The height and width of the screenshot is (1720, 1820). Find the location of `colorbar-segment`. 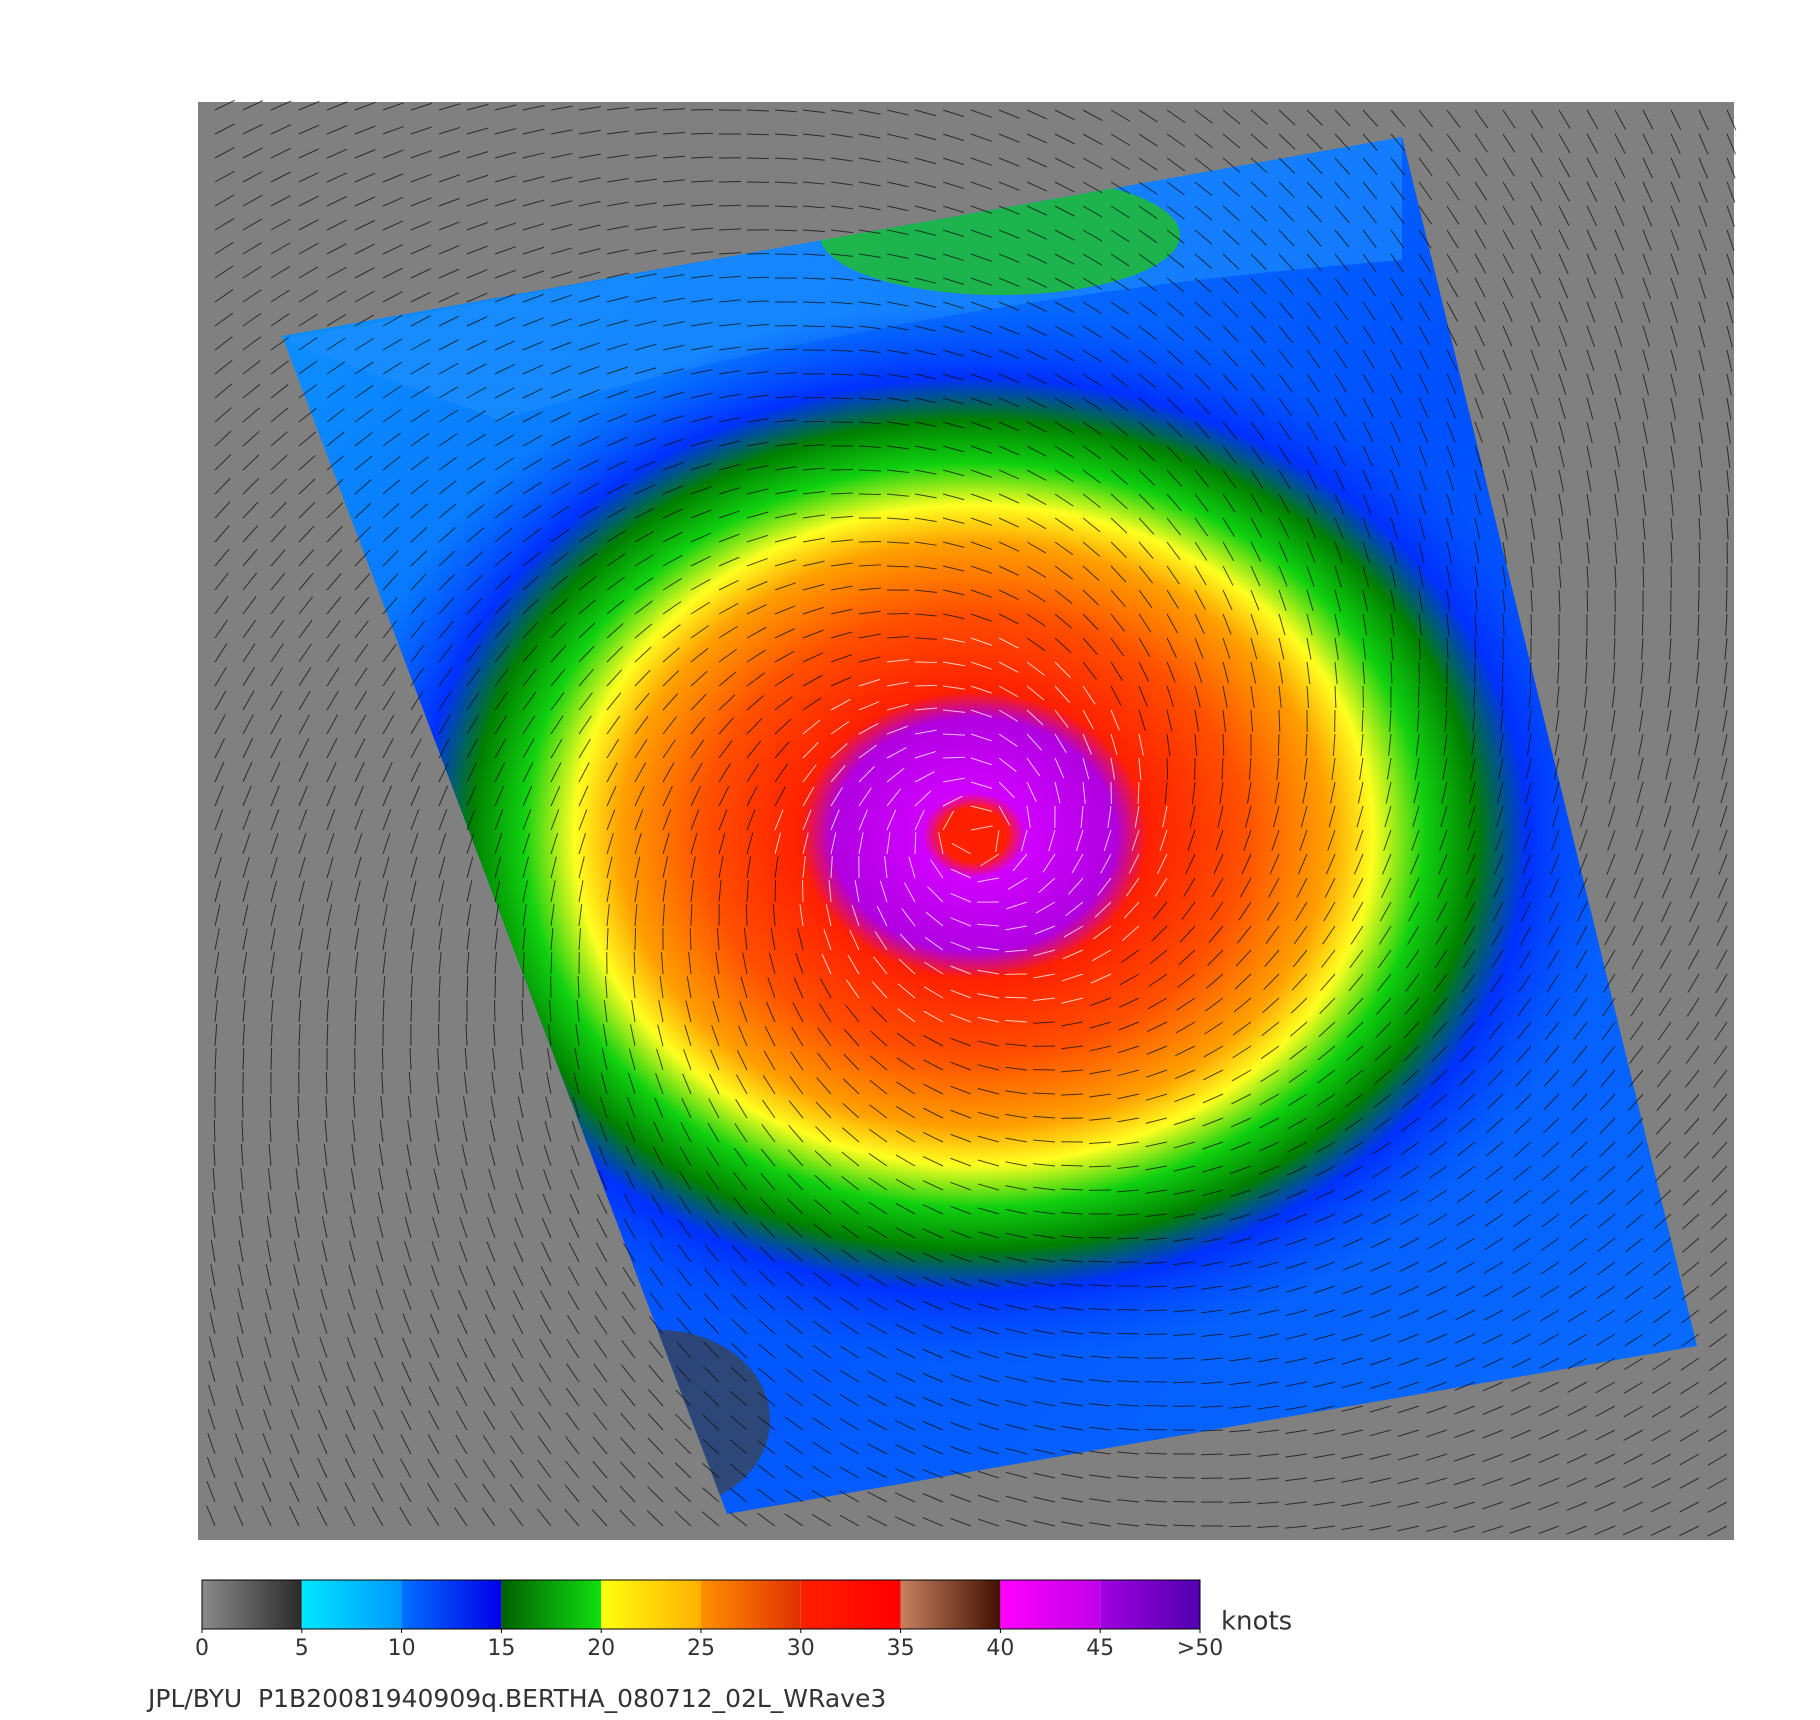

colorbar-segment is located at coordinates (1050, 1604).